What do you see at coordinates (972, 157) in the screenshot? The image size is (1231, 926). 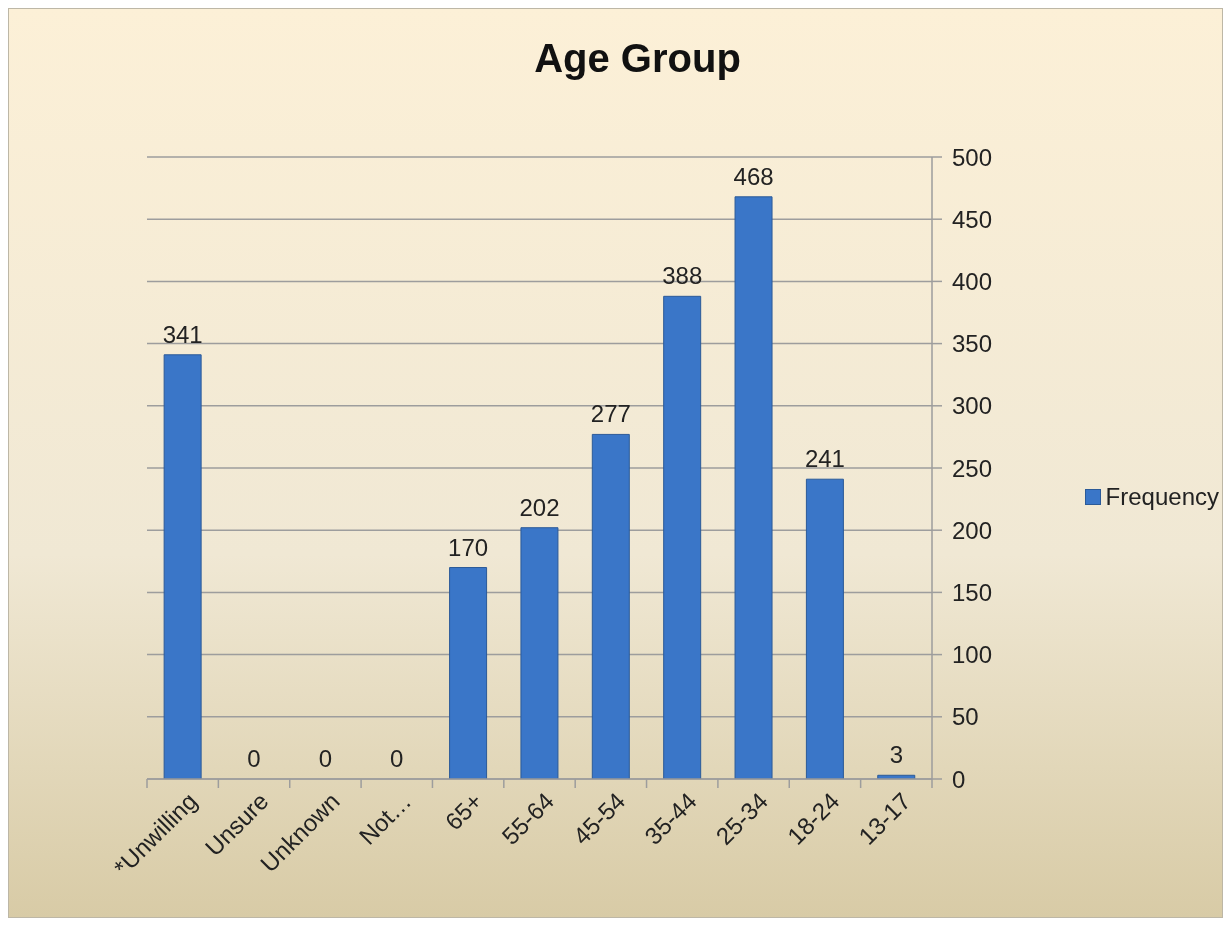 I see `y-tick-label: 500` at bounding box center [972, 157].